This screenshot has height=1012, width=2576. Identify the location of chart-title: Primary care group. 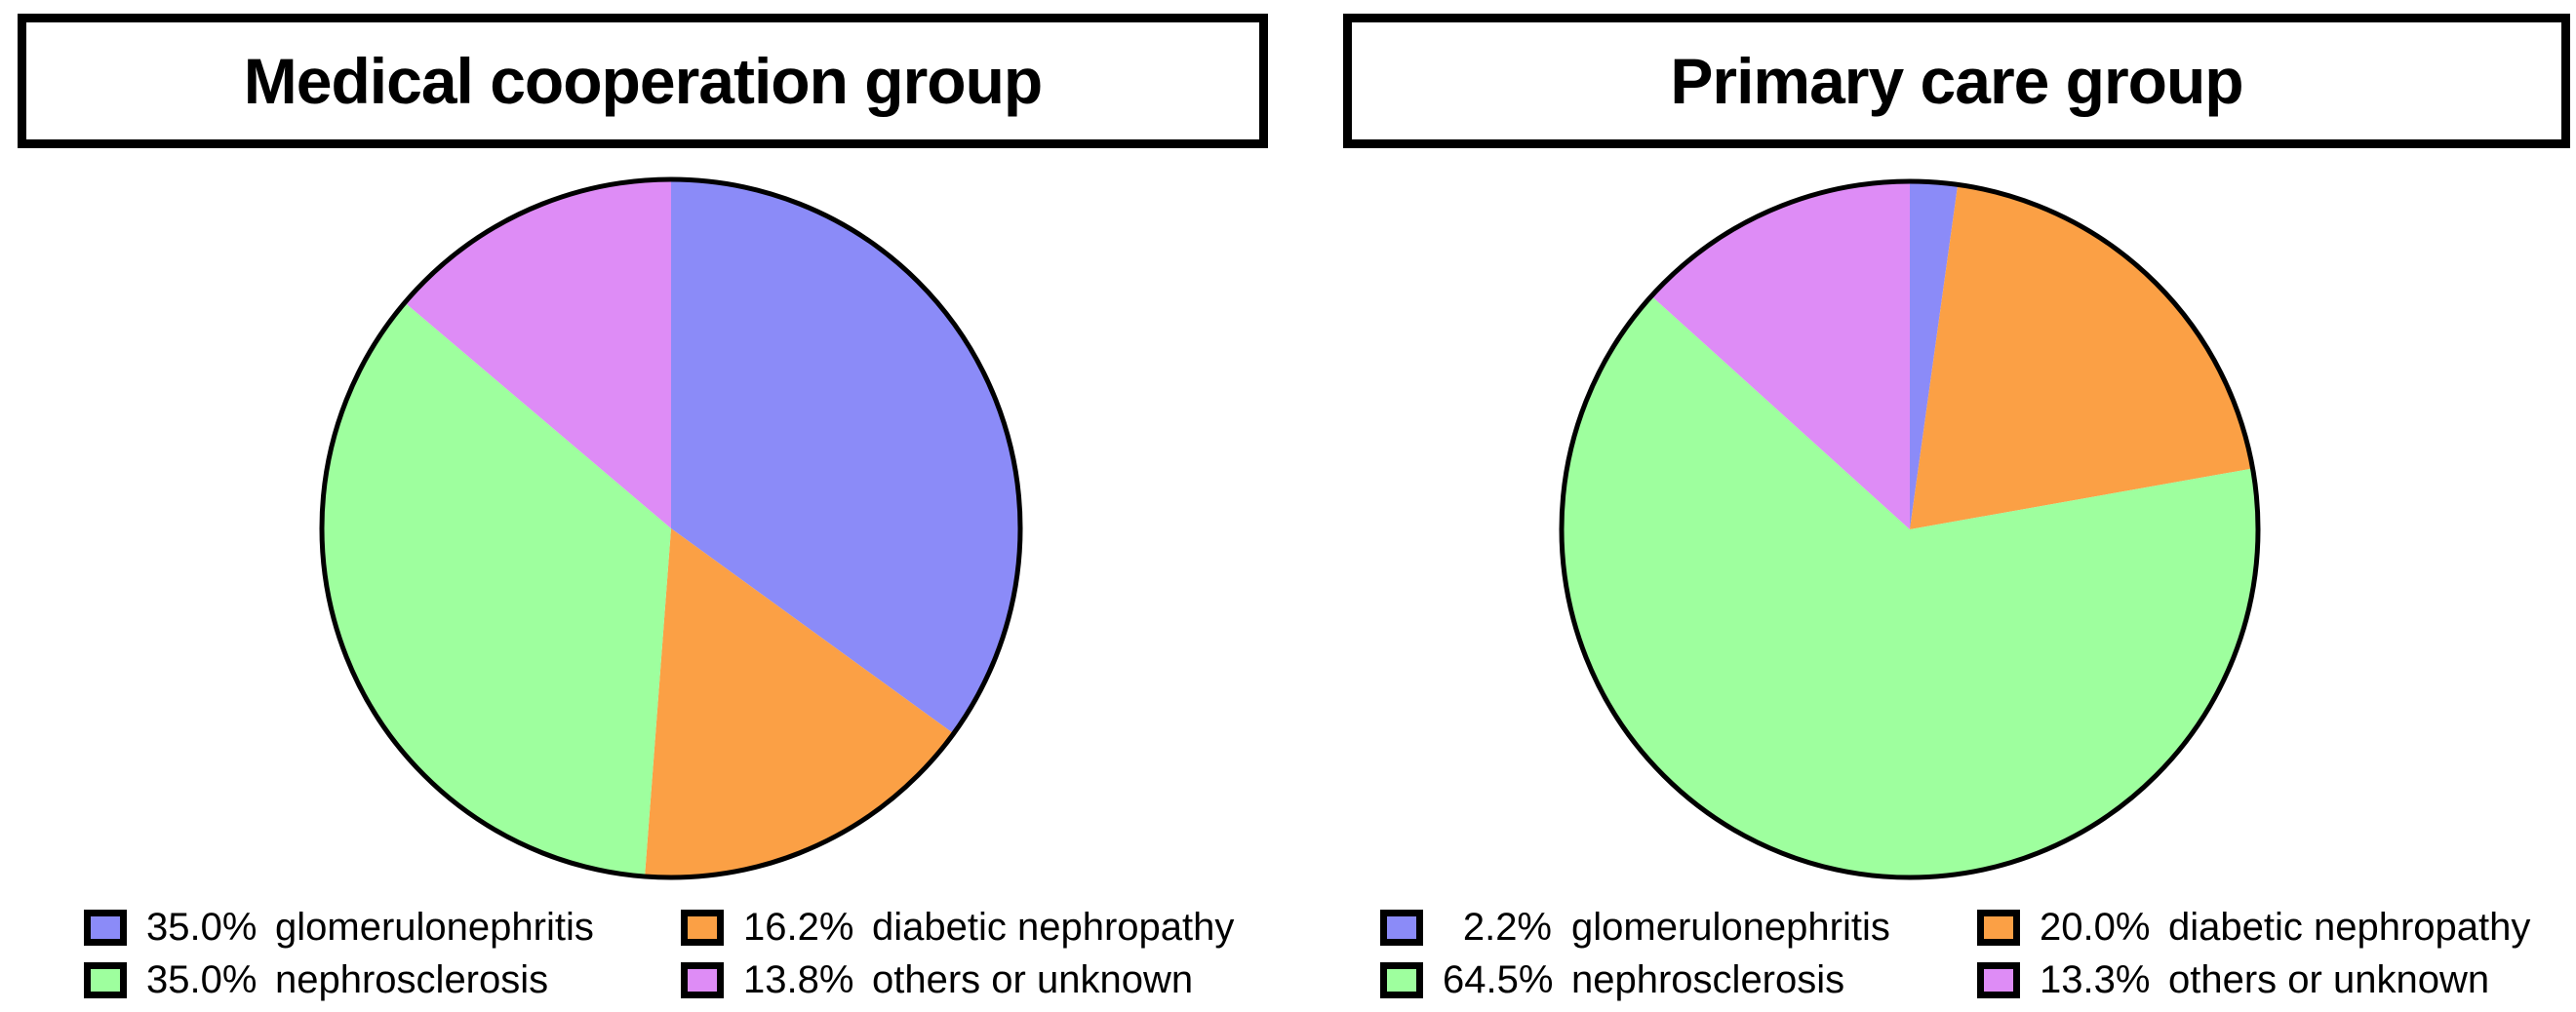
(1956, 81).